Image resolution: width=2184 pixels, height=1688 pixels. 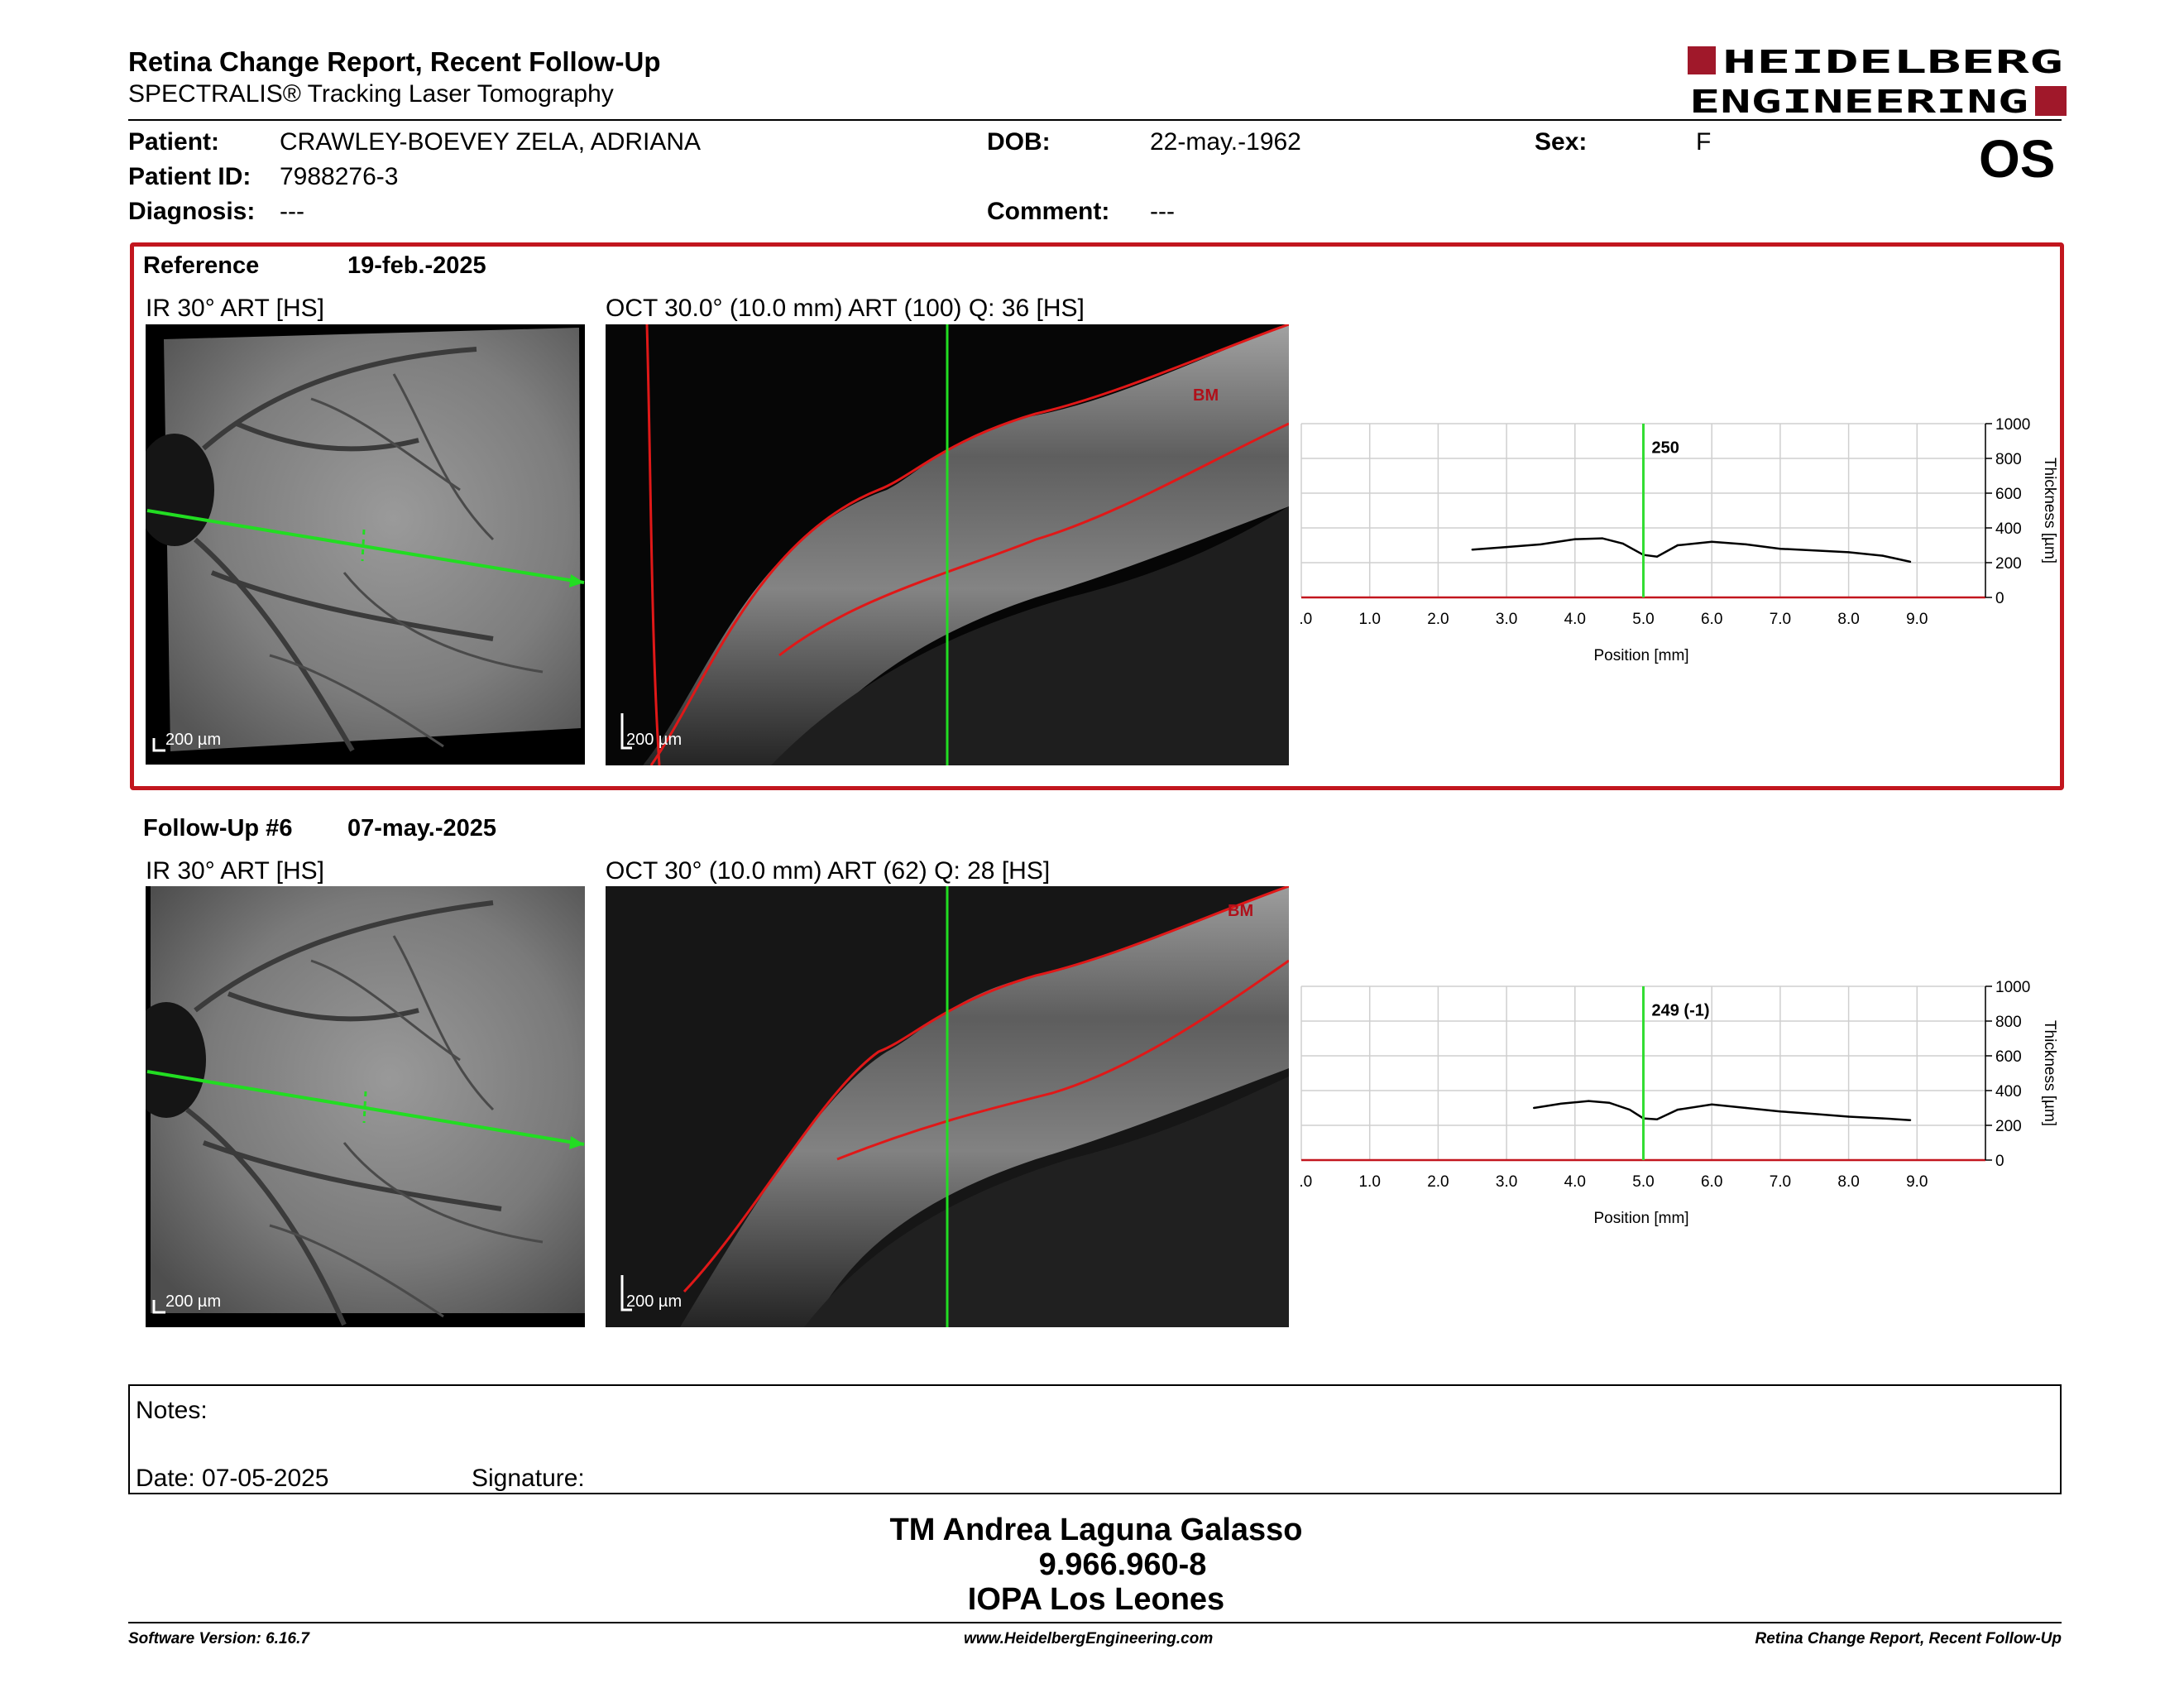 What do you see at coordinates (1048, 211) in the screenshot?
I see `comment-label: Comment:` at bounding box center [1048, 211].